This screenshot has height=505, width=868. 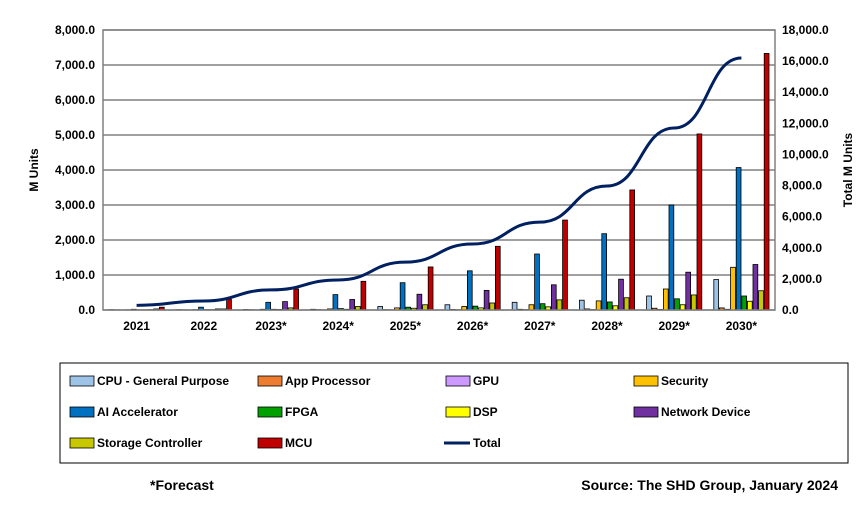 I want to click on y-tick-label: 3,000.0, so click(x=75, y=205).